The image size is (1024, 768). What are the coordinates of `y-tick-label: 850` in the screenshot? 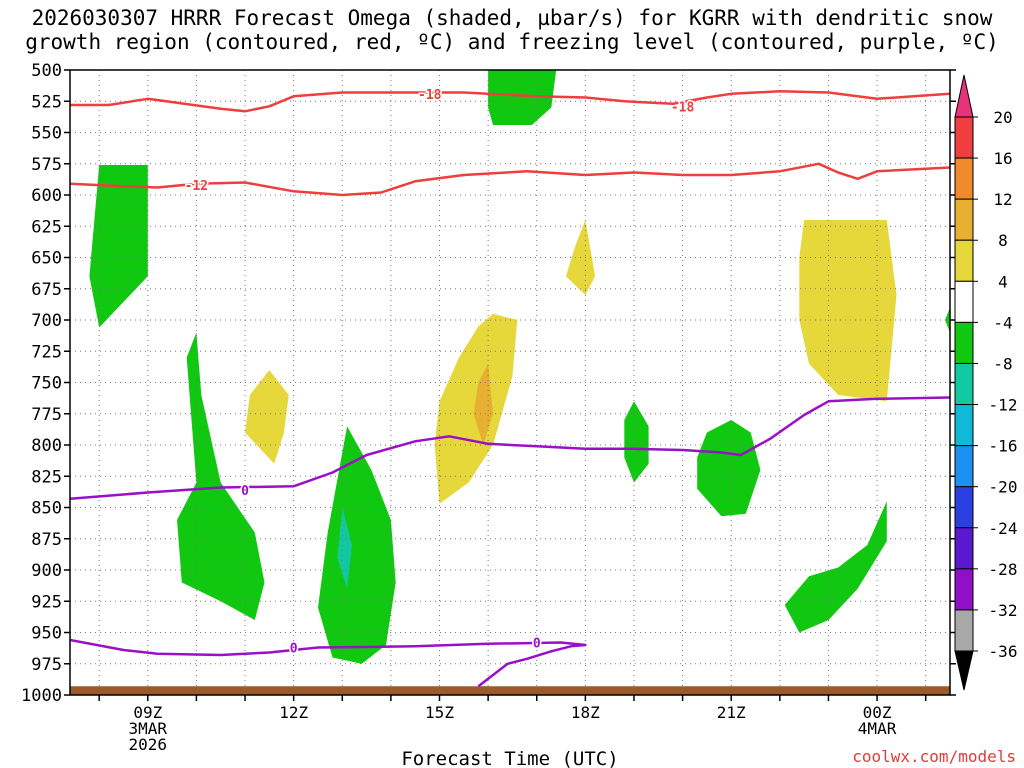 It's located at (46, 509).